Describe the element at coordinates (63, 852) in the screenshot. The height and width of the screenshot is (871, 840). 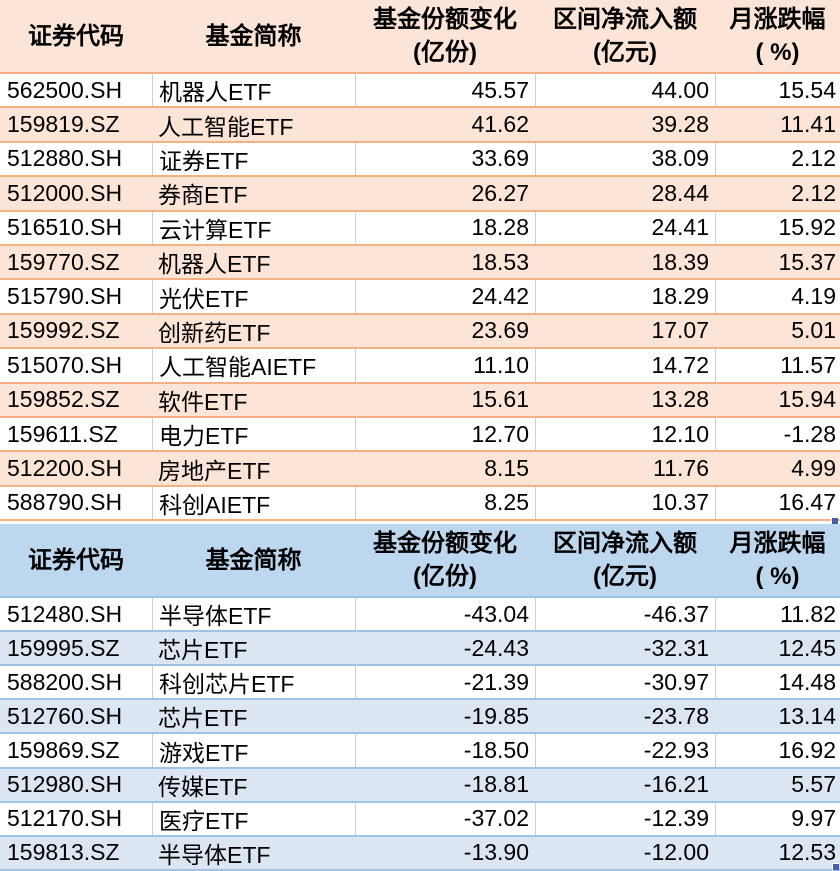
I see `cell-code: 159813.SZ` at that location.